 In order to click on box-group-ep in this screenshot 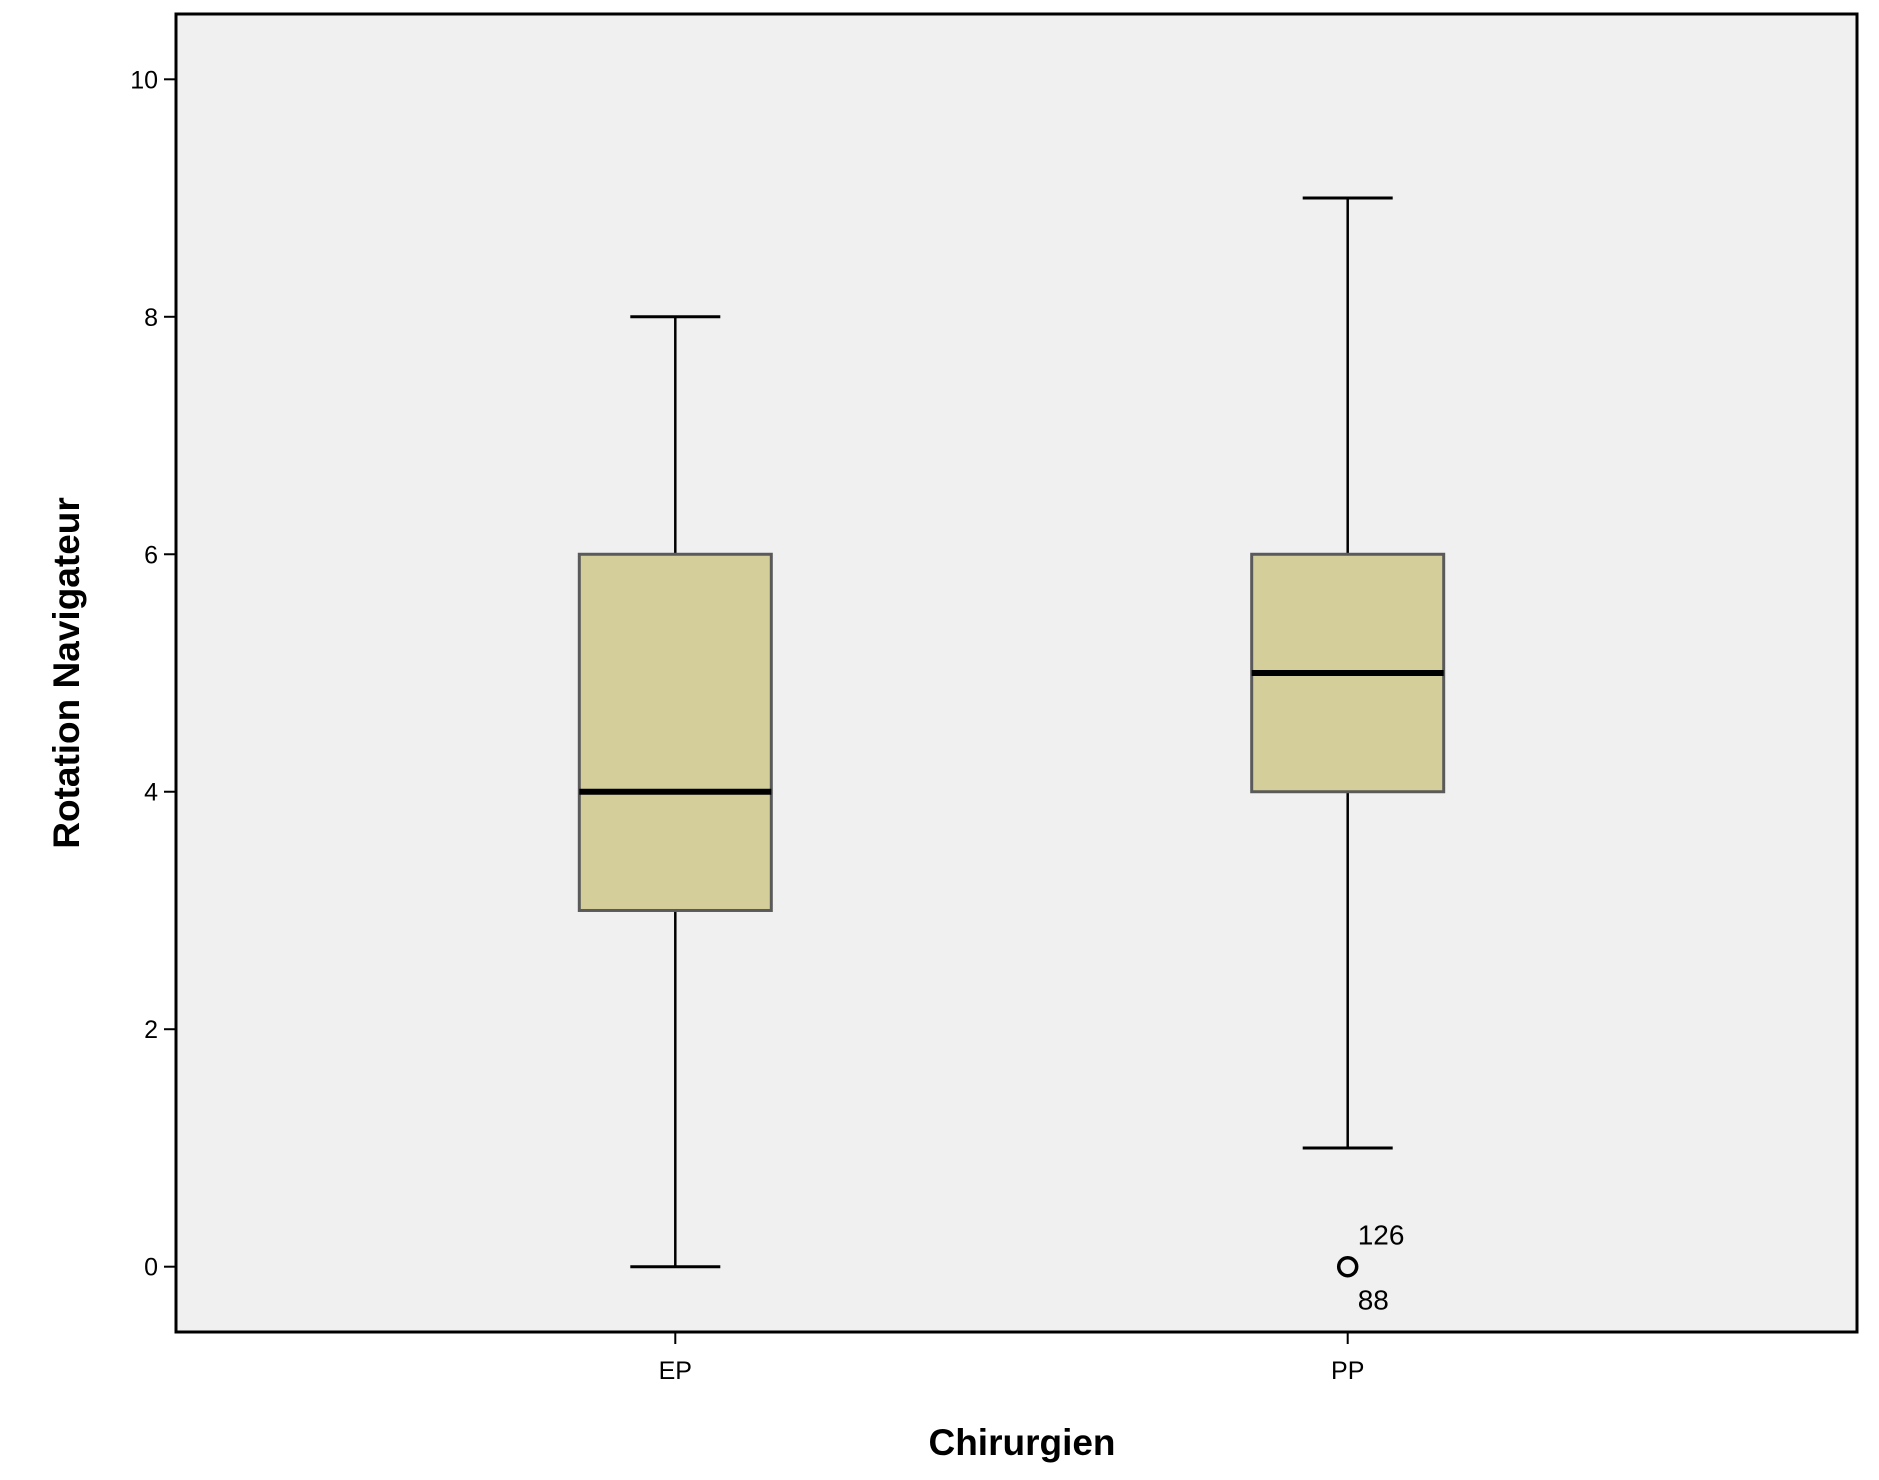, I will do `click(675, 792)`.